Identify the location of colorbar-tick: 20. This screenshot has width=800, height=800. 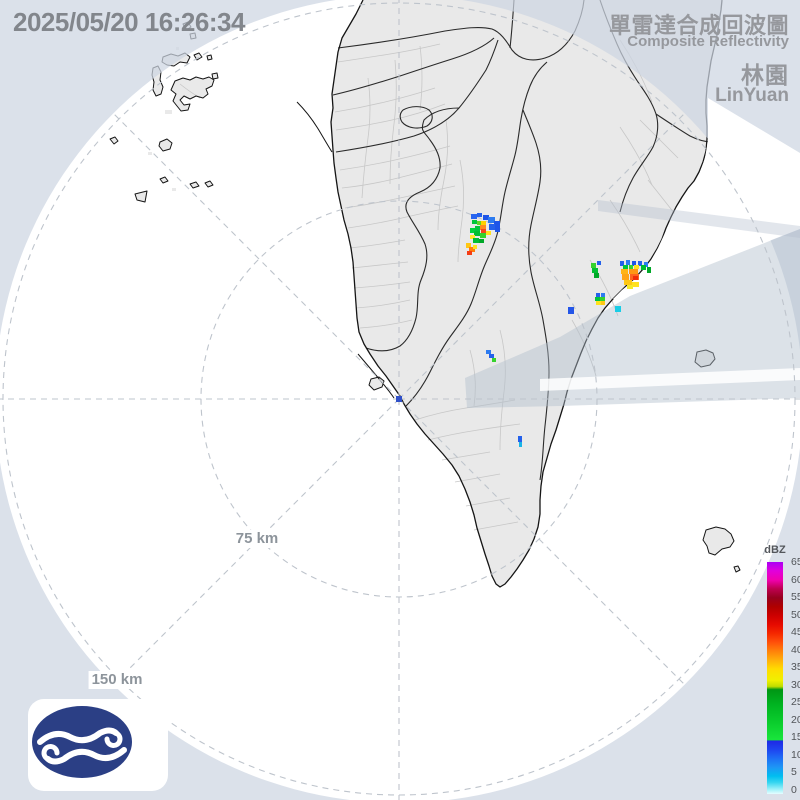
(795, 719).